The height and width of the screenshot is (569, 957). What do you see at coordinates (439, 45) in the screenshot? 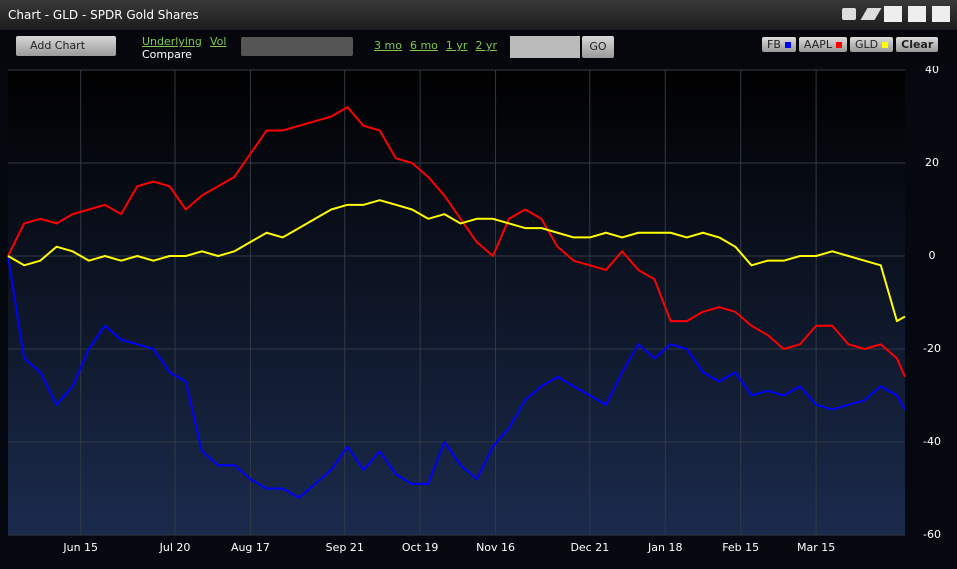
I see `range-links: 3 mo 6 mo 1 yr 2 yr` at bounding box center [439, 45].